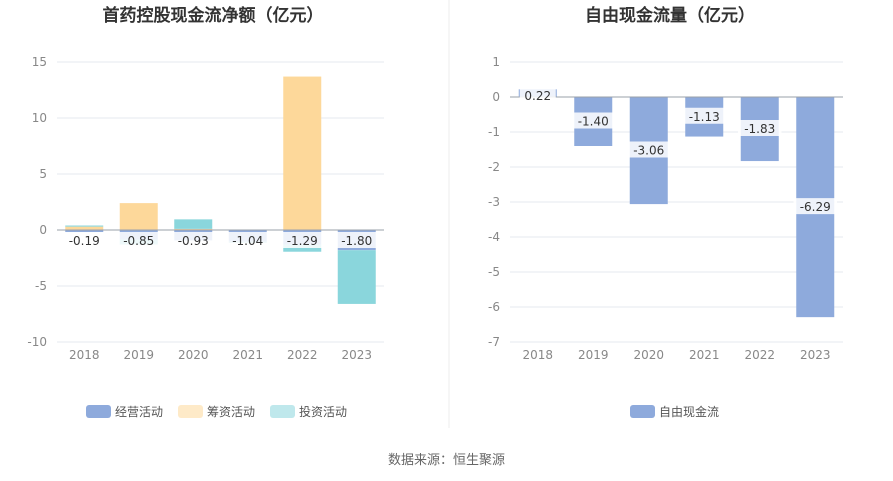 This screenshot has height=481, width=893. Describe the element at coordinates (323, 411) in the screenshot. I see `legend-label: 投资活动` at that location.